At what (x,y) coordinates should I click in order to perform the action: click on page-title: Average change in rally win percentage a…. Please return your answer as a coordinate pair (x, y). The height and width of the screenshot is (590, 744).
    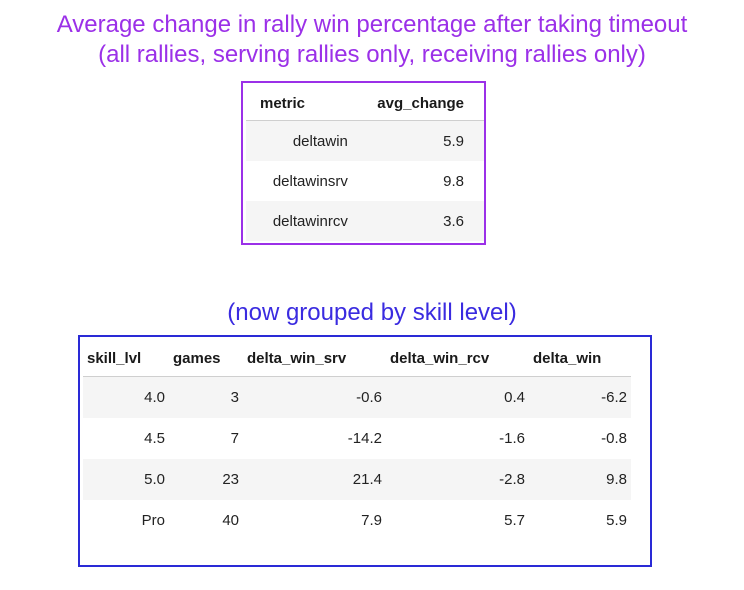
    Looking at the image, I should click on (372, 40).